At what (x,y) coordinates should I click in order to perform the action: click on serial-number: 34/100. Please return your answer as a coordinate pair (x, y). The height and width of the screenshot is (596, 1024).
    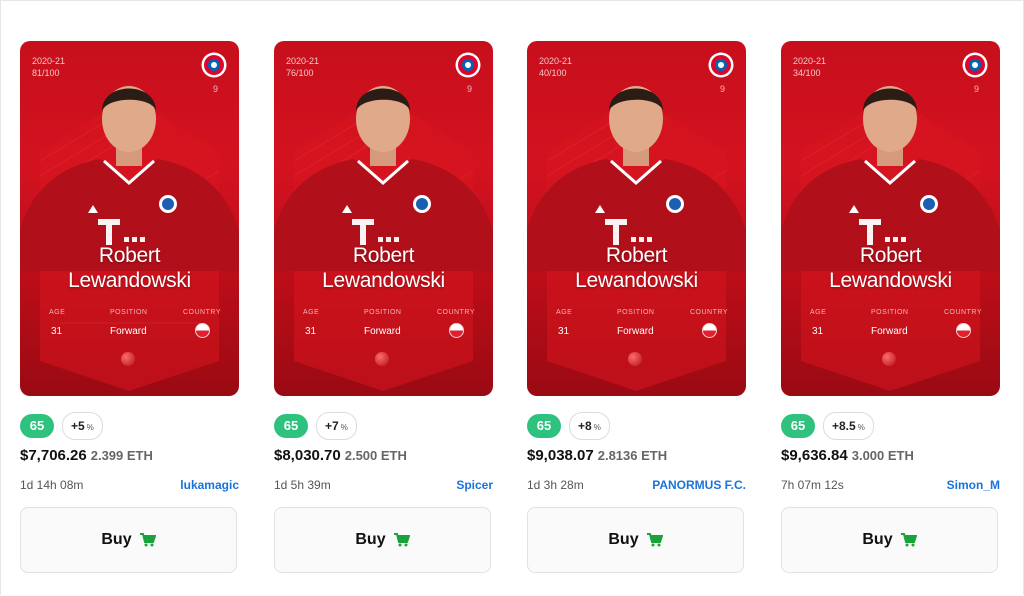
    Looking at the image, I should click on (807, 73).